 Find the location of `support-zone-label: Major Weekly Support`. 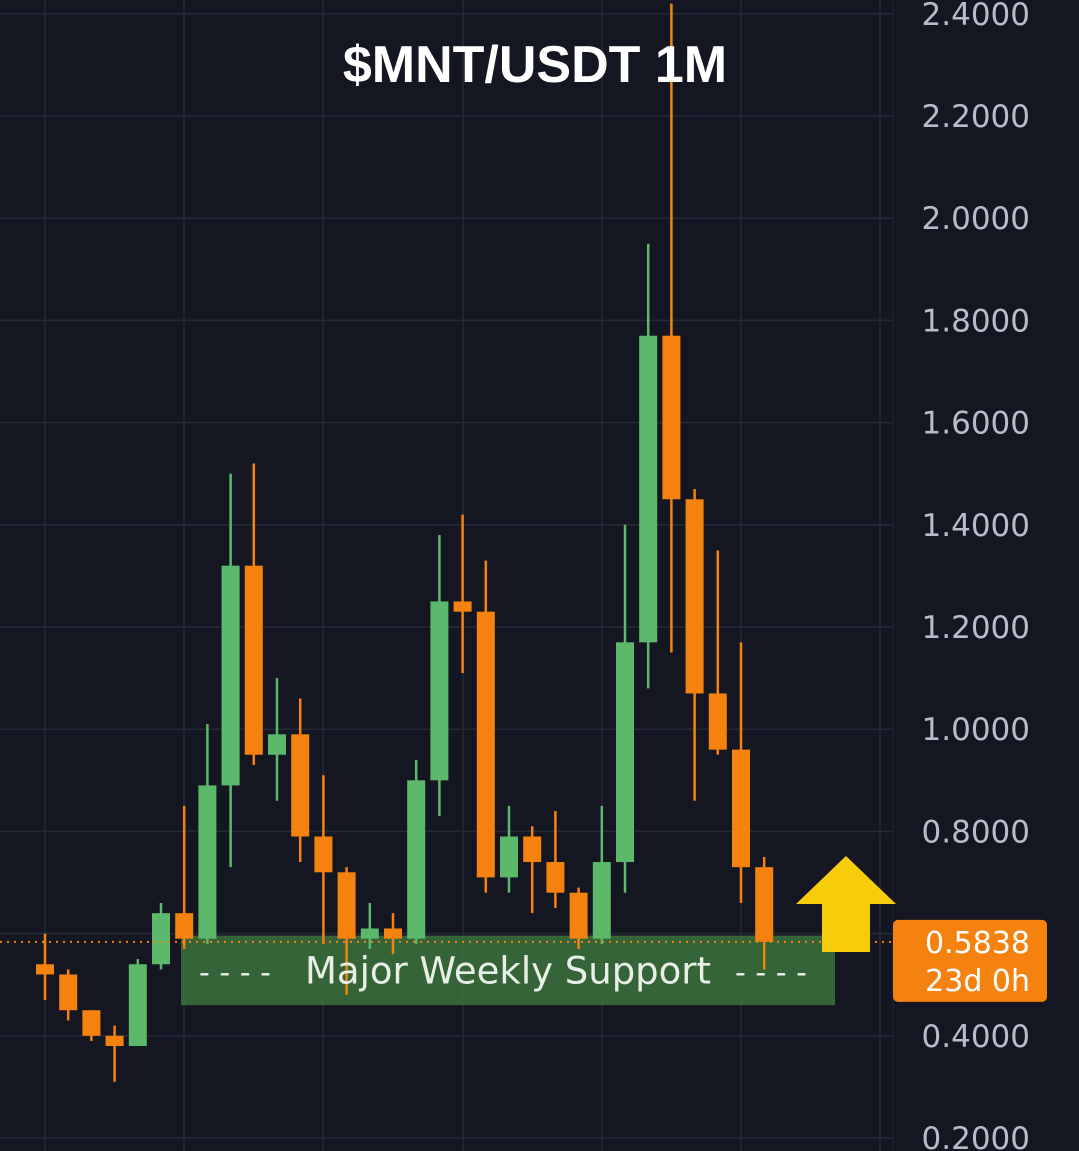

support-zone-label: Major Weekly Support is located at coordinates (508, 970).